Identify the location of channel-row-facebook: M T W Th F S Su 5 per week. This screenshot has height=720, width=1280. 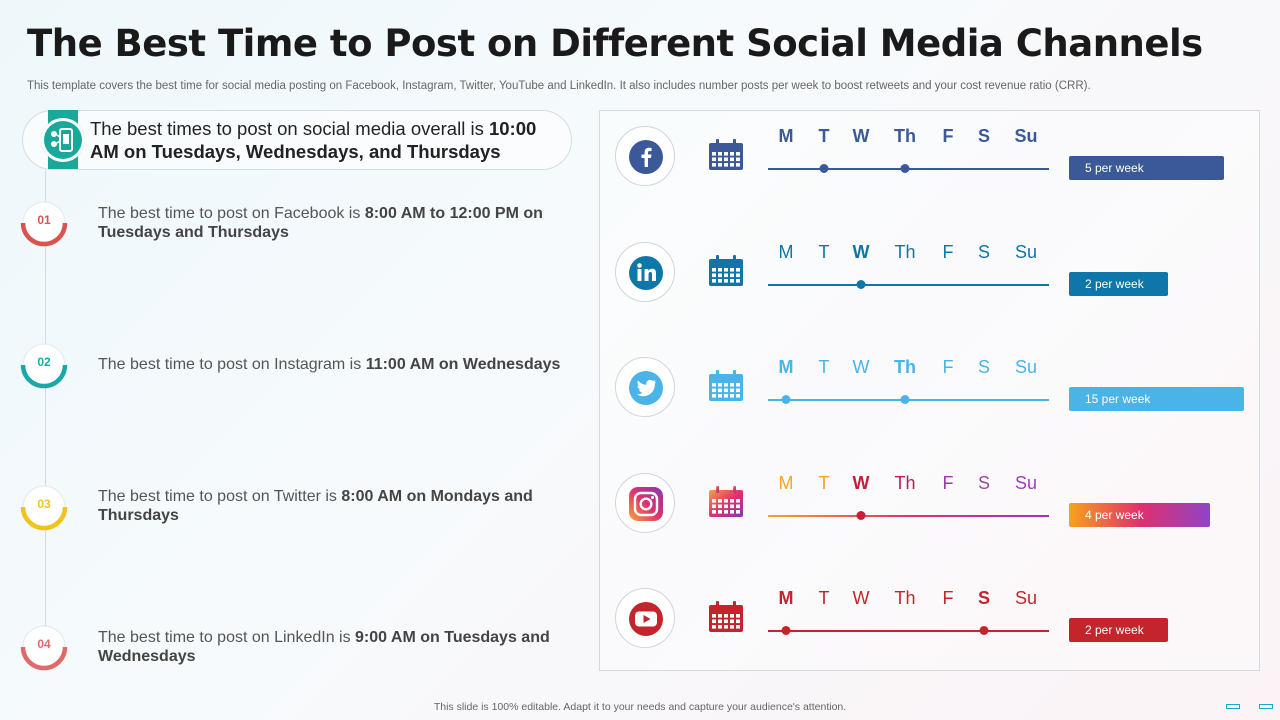
(930, 166).